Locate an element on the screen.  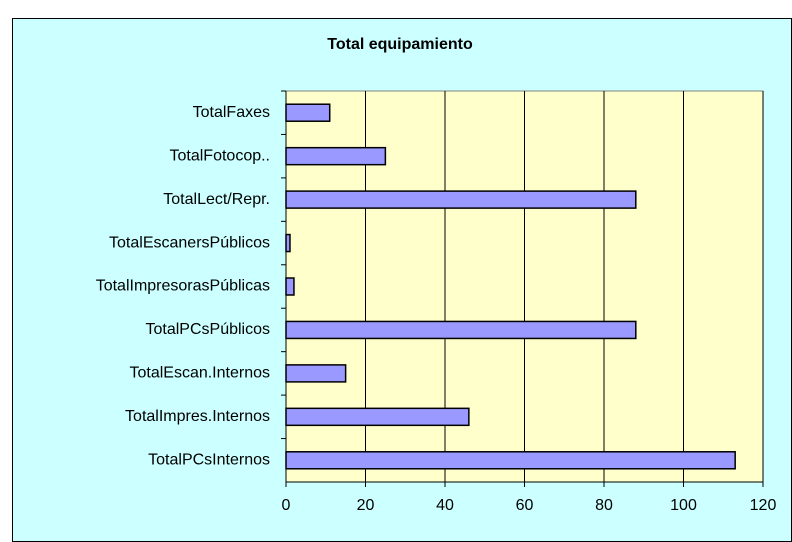
x-tick-label: 60 is located at coordinates (525, 505).